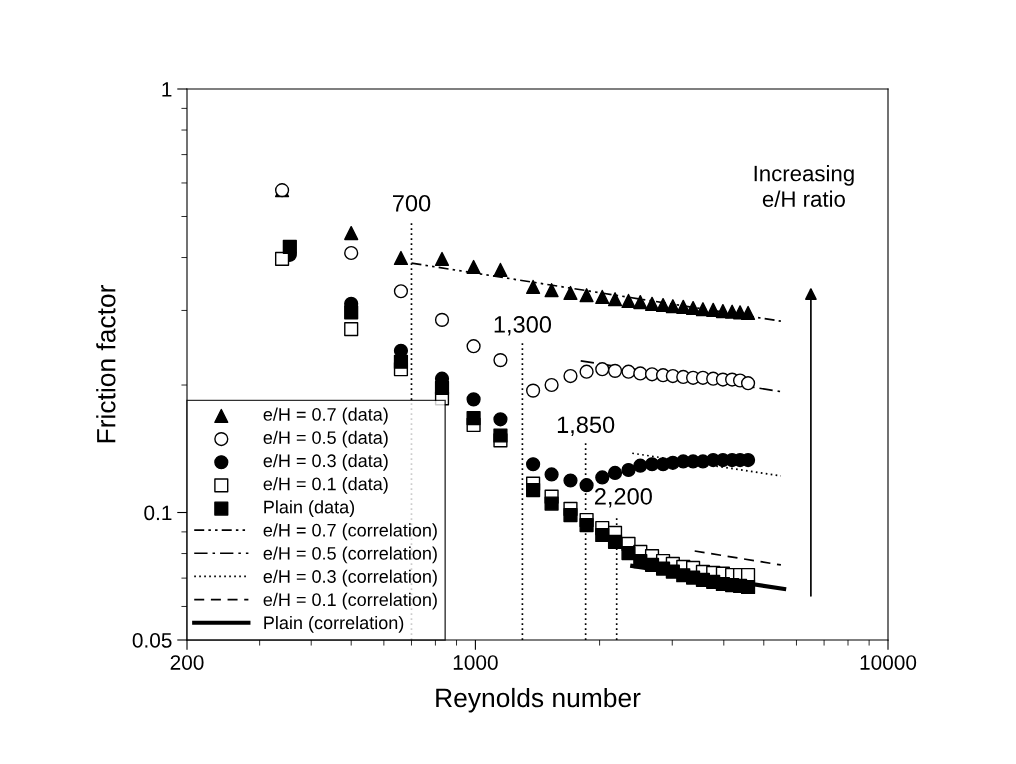 The image size is (1016, 764). Describe the element at coordinates (158, 513) in the screenshot. I see `y-tick-label: 0.1` at that location.